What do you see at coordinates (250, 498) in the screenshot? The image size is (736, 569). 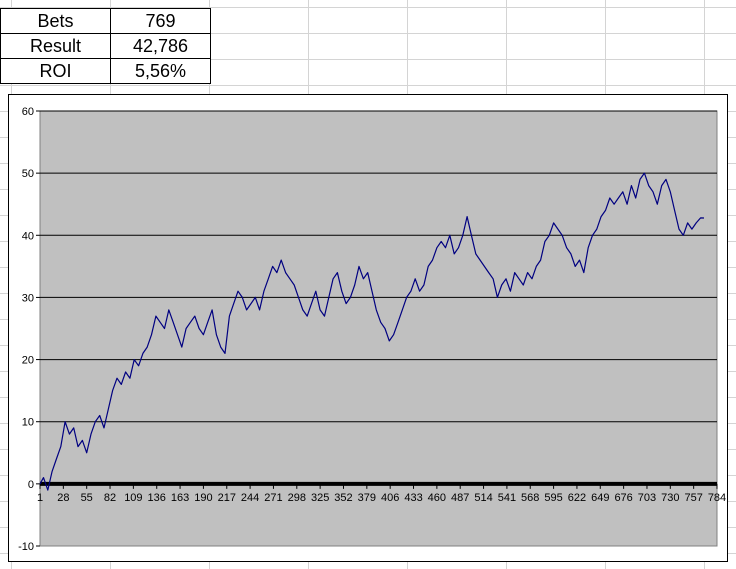 I see `x-tick-label: 244` at bounding box center [250, 498].